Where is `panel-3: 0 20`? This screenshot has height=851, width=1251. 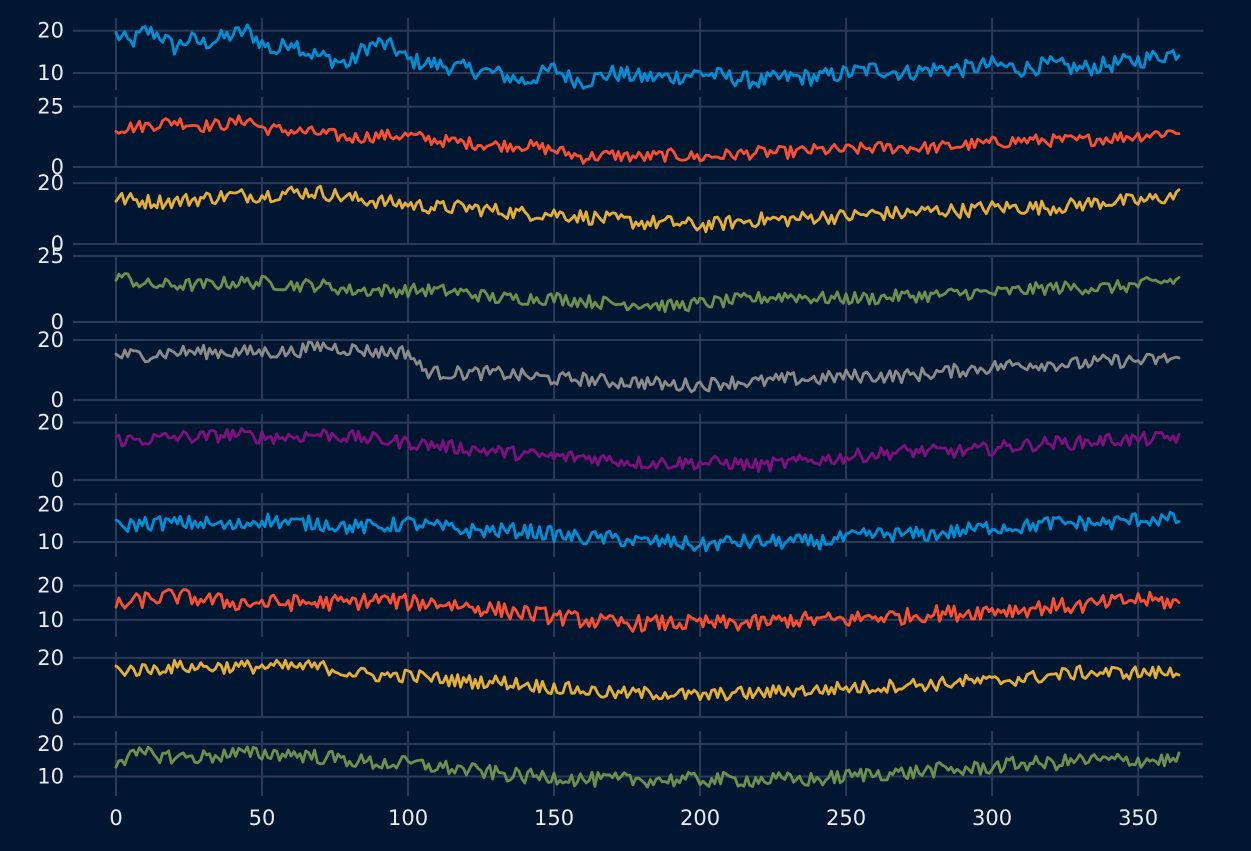
panel-3: 0 20 is located at coordinates (620, 213).